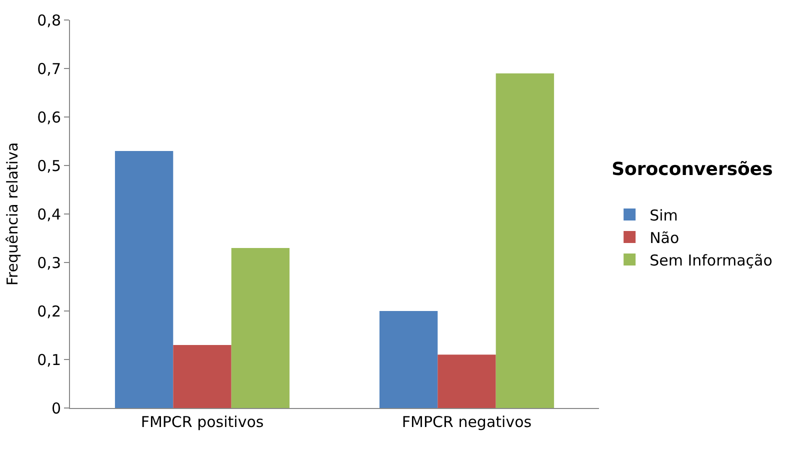 The height and width of the screenshot is (453, 799). Describe the element at coordinates (49, 263) in the screenshot. I see `y-tick-label: 0,3` at that location.